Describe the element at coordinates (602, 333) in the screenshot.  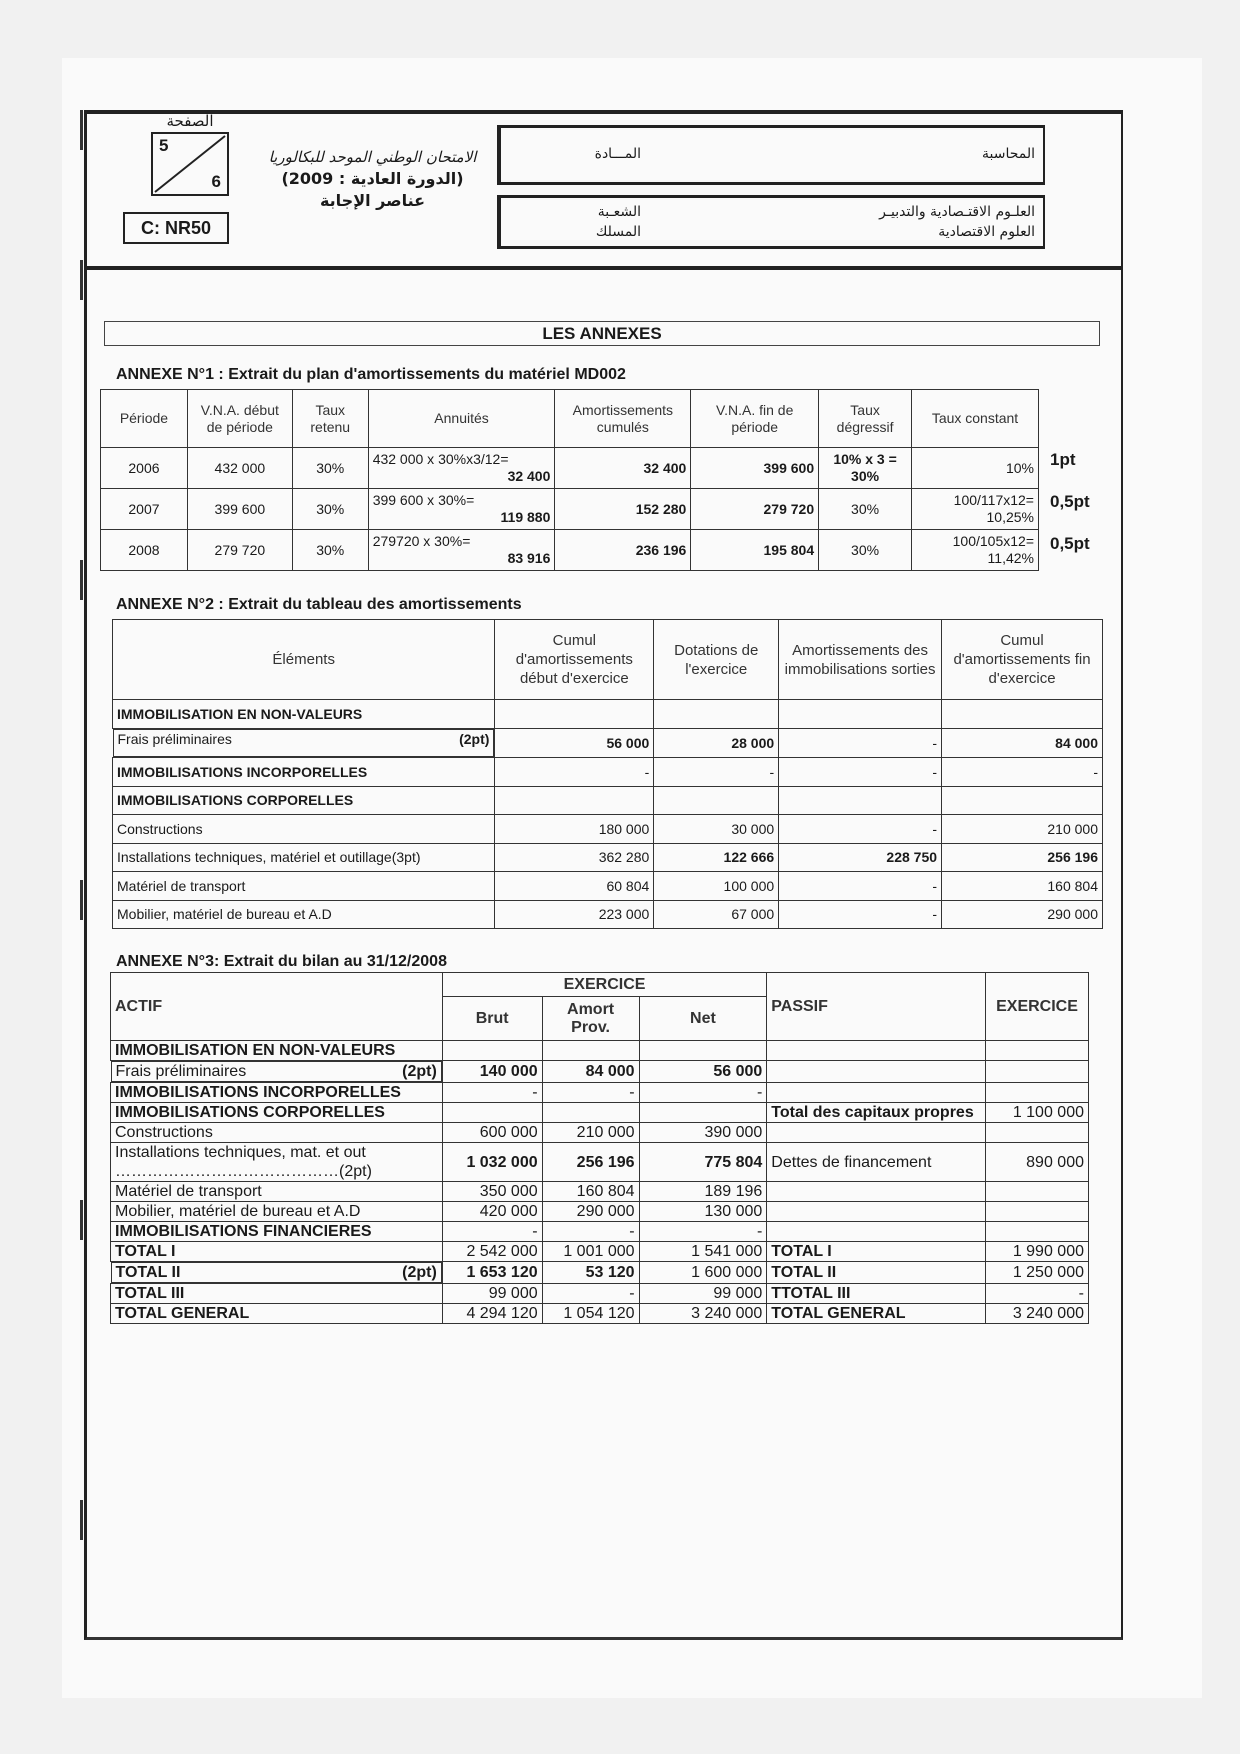
I see `annexes-banner: LES ANNEXES` at that location.